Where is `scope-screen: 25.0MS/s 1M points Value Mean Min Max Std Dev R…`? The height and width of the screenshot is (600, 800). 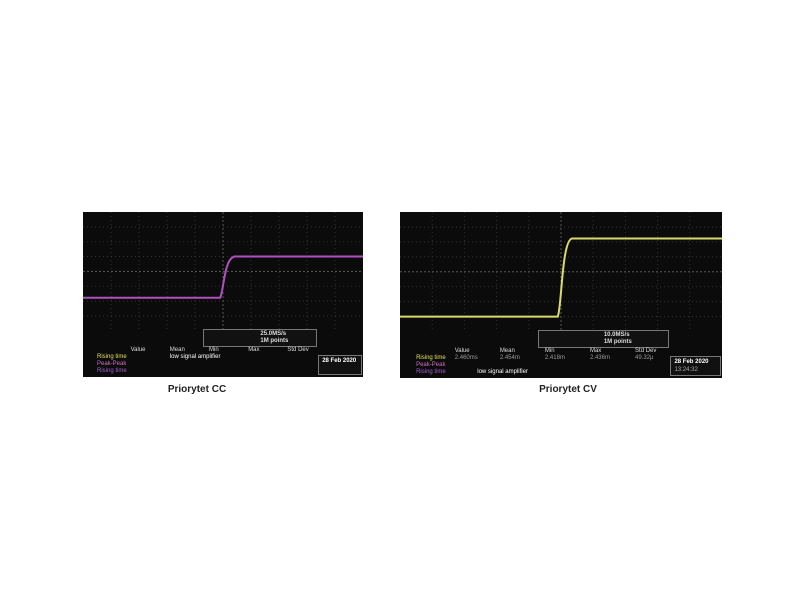
scope-screen: 25.0MS/s 1M points Value Mean Min Max Std Dev R… is located at coordinates (223, 294).